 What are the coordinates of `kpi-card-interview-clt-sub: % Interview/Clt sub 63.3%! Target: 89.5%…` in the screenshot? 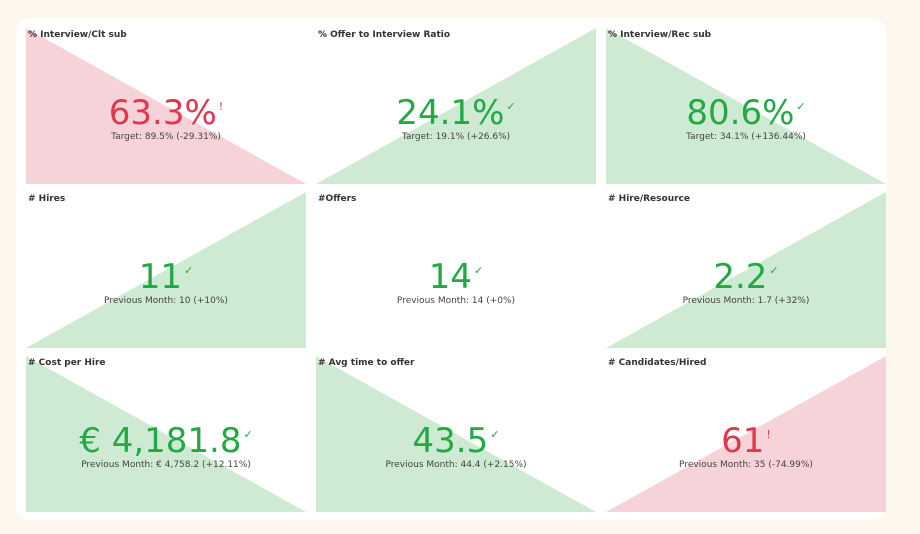 It's located at (166, 106).